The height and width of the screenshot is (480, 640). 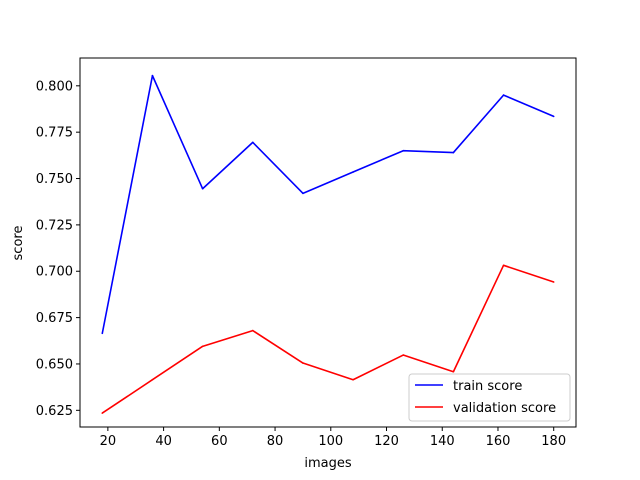 I want to click on x-tick-label: 120, so click(x=386, y=441).